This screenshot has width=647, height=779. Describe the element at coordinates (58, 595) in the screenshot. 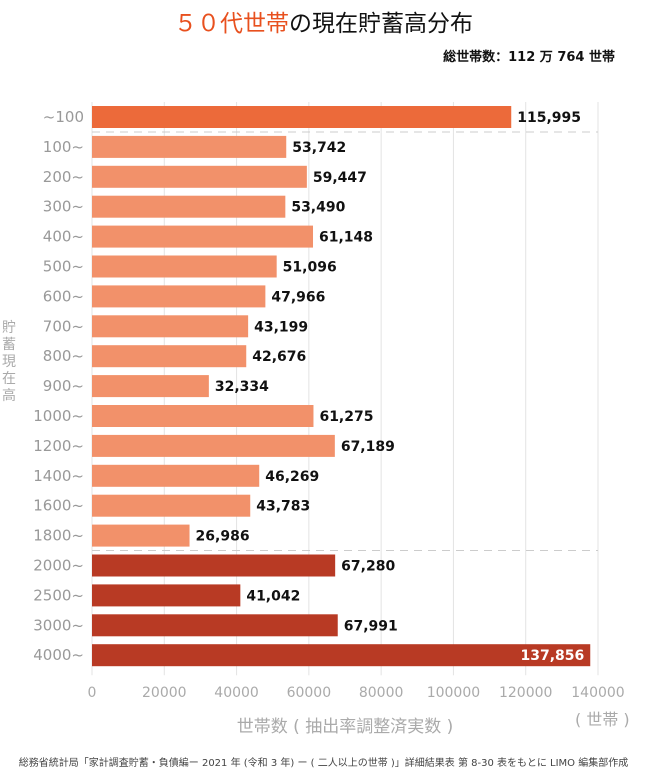

I see `y-tick-label: 2500~` at that location.